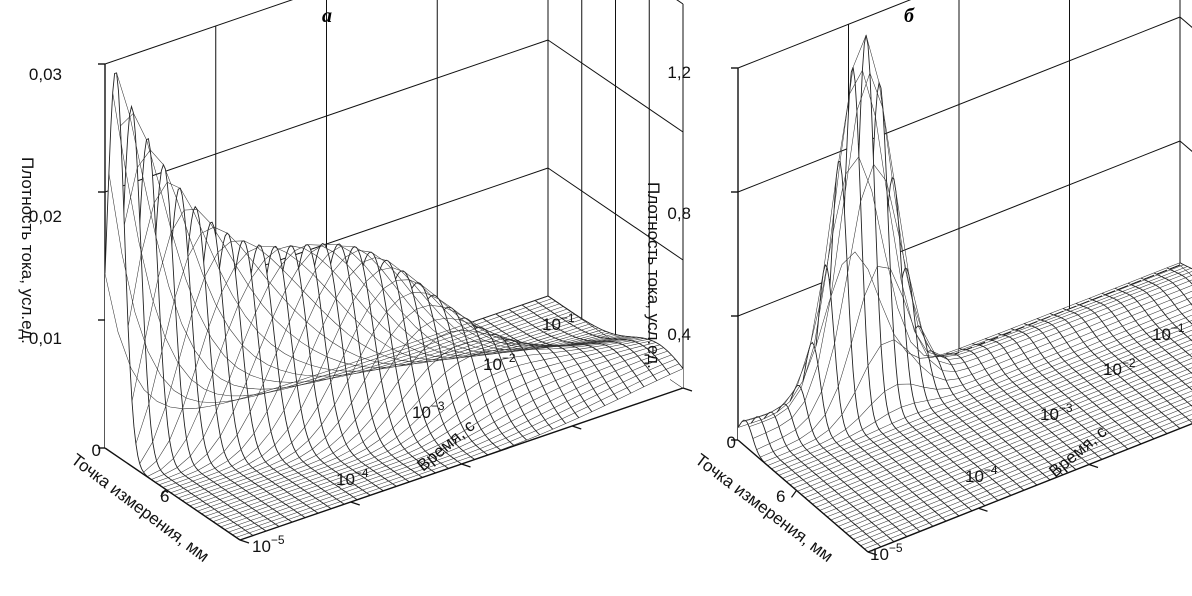 The image size is (1192, 596). Describe the element at coordinates (780, 496) in the screenshot. I see `x-tick-label-b-0: 6` at that location.